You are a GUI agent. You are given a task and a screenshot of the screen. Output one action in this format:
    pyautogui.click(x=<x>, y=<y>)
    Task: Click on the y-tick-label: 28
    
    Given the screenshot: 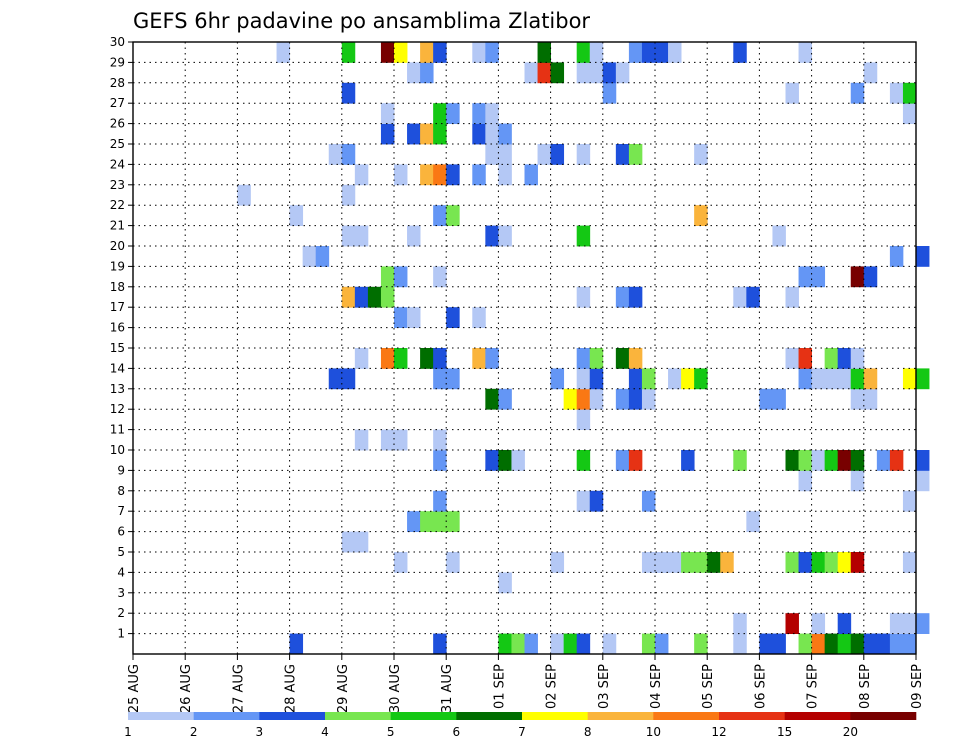 What is the action you would take?
    pyautogui.click(x=117, y=83)
    